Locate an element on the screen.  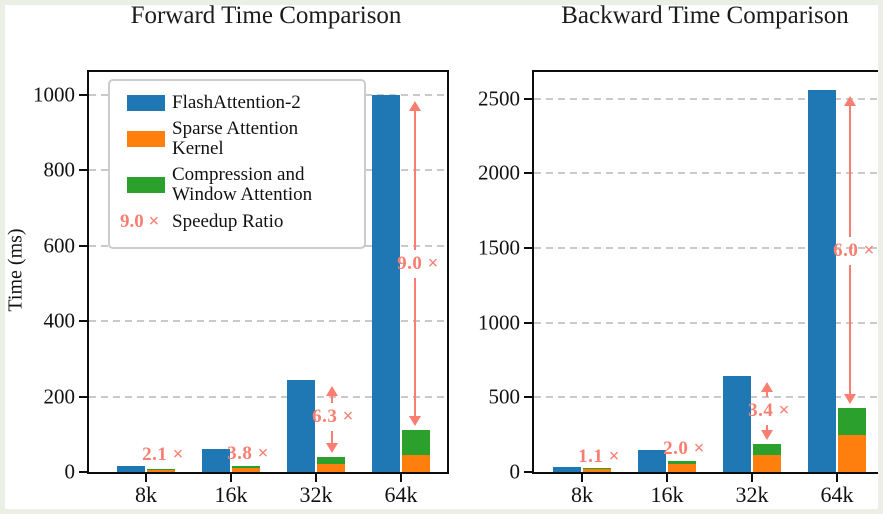
legend-label-2: Compression and Window Attention is located at coordinates (242, 184).